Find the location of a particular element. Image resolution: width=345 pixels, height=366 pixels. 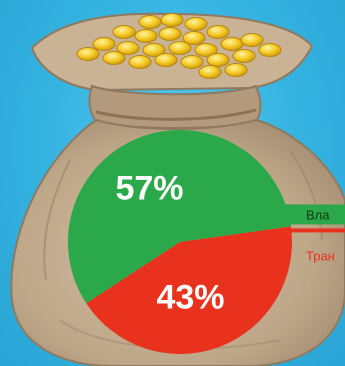

coins-group is located at coordinates (179, 46).